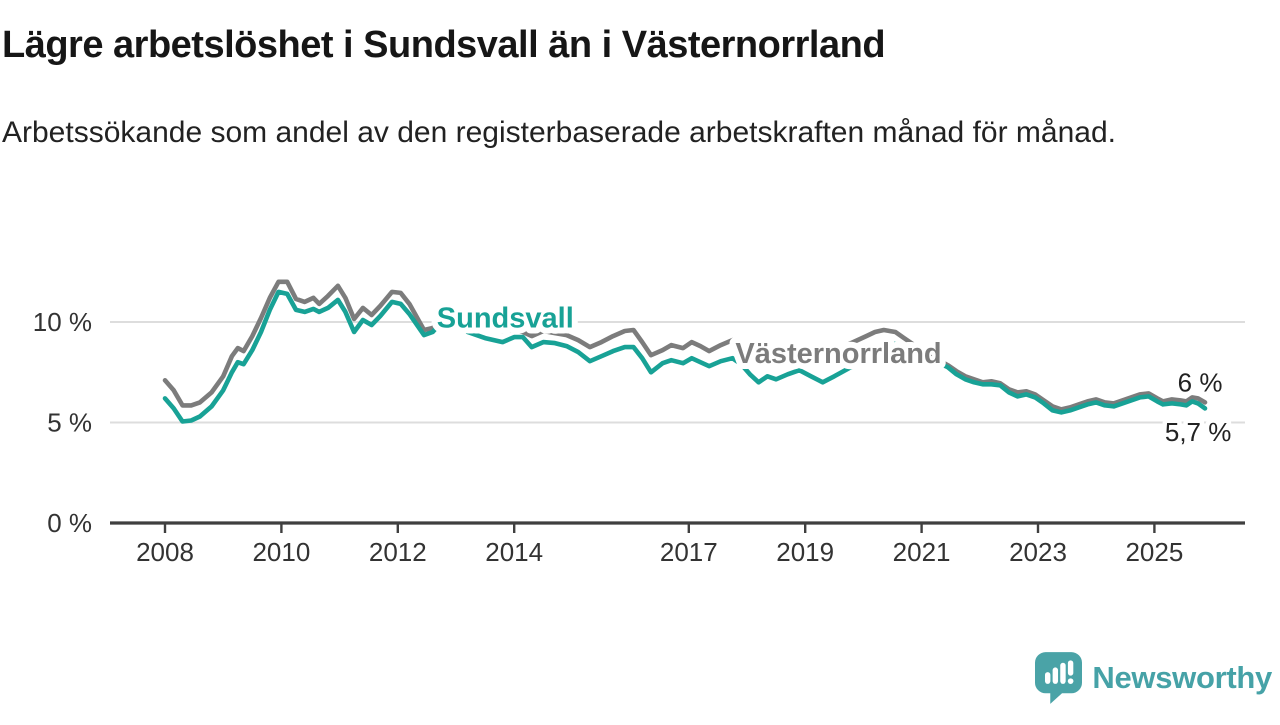  I want to click on x-tick-label-2021: 2021, so click(922, 552).